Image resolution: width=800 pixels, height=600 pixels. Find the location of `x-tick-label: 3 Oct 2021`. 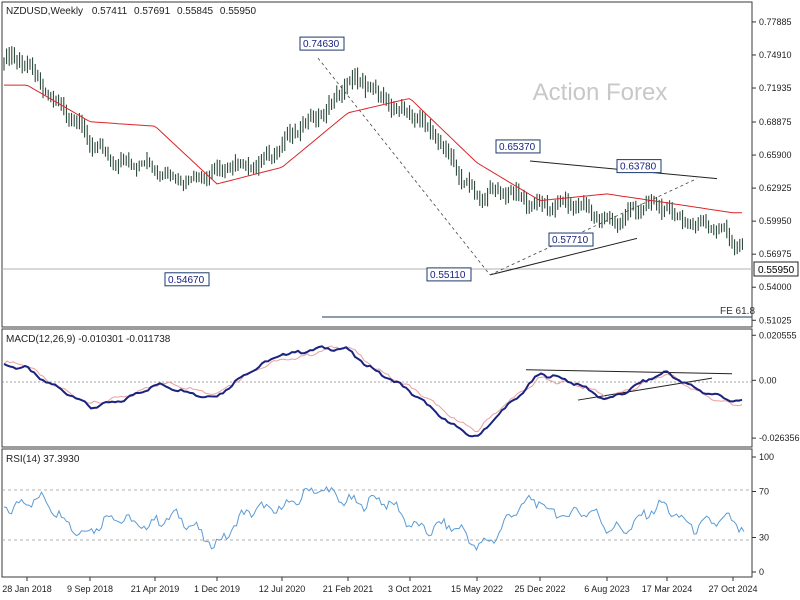

x-tick-label: 3 Oct 2021 is located at coordinates (410, 589).